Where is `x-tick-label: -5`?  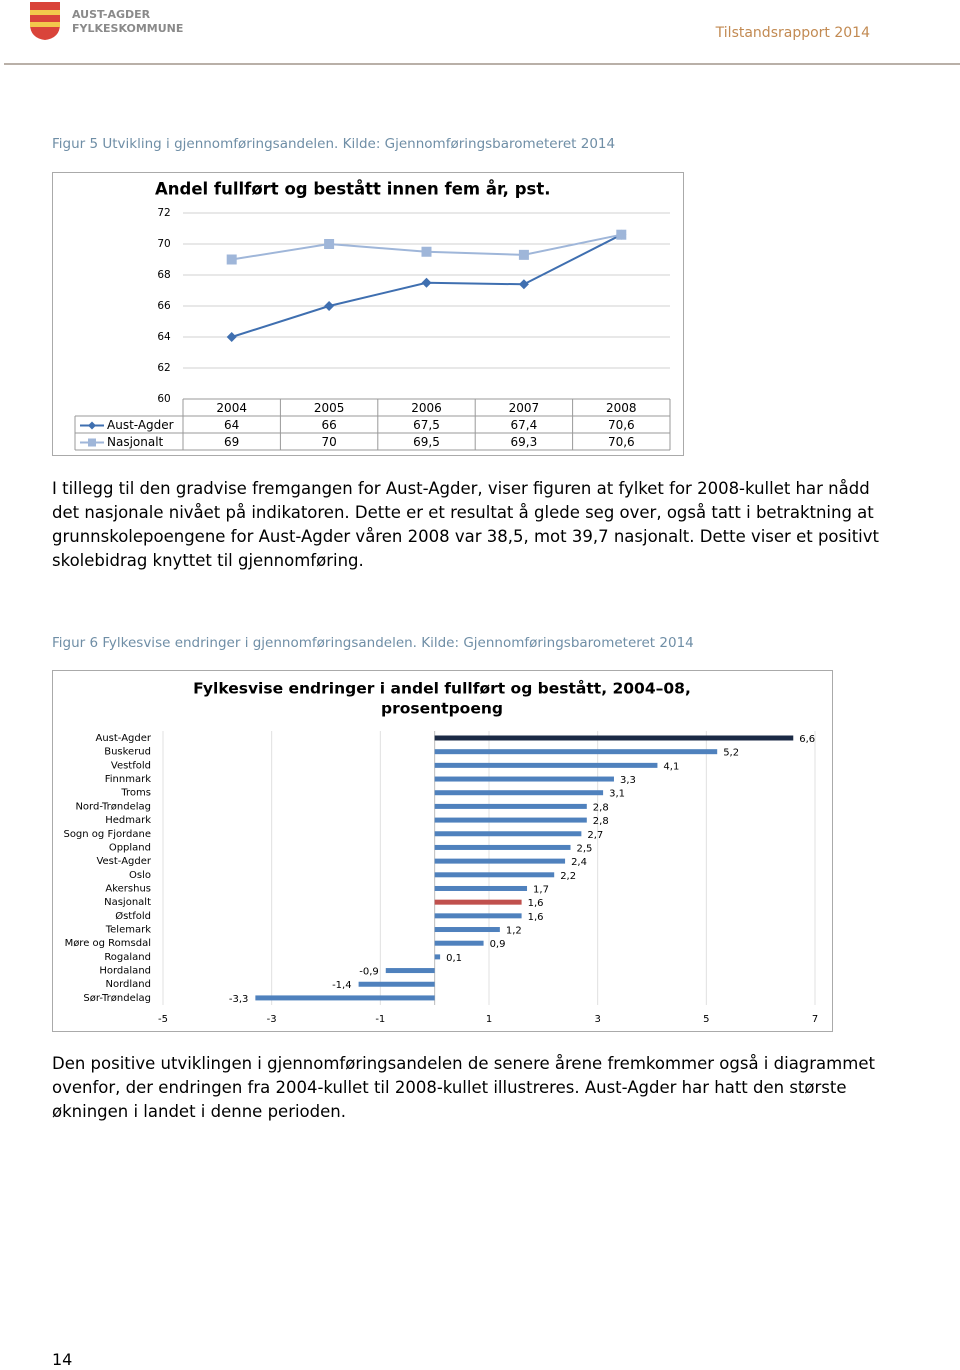
x-tick-label: -5 is located at coordinates (163, 1019).